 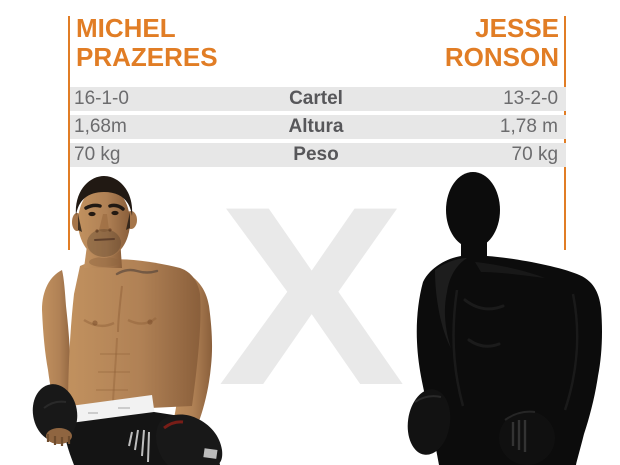 I want to click on stat-row-height: 1,68m Altura 1,78 m, so click(x=318, y=127).